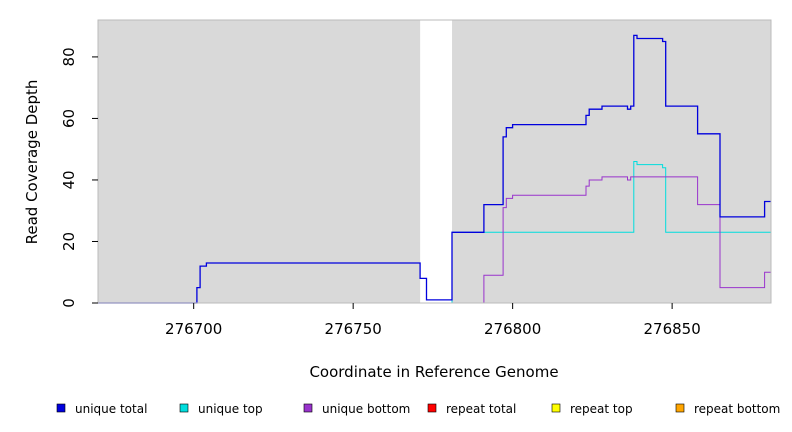 The height and width of the screenshot is (432, 792). I want to click on legend-swatch-unique-total, so click(61, 408).